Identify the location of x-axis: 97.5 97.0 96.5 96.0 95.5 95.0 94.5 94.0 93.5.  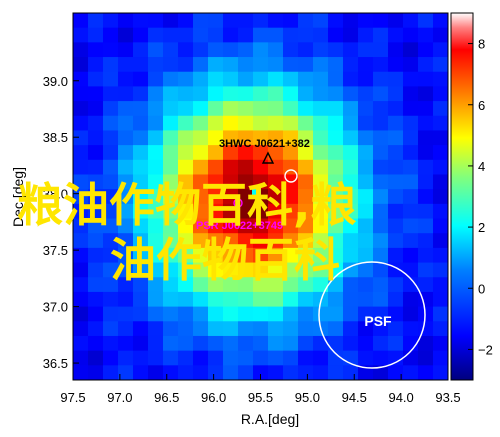
(260, 389).